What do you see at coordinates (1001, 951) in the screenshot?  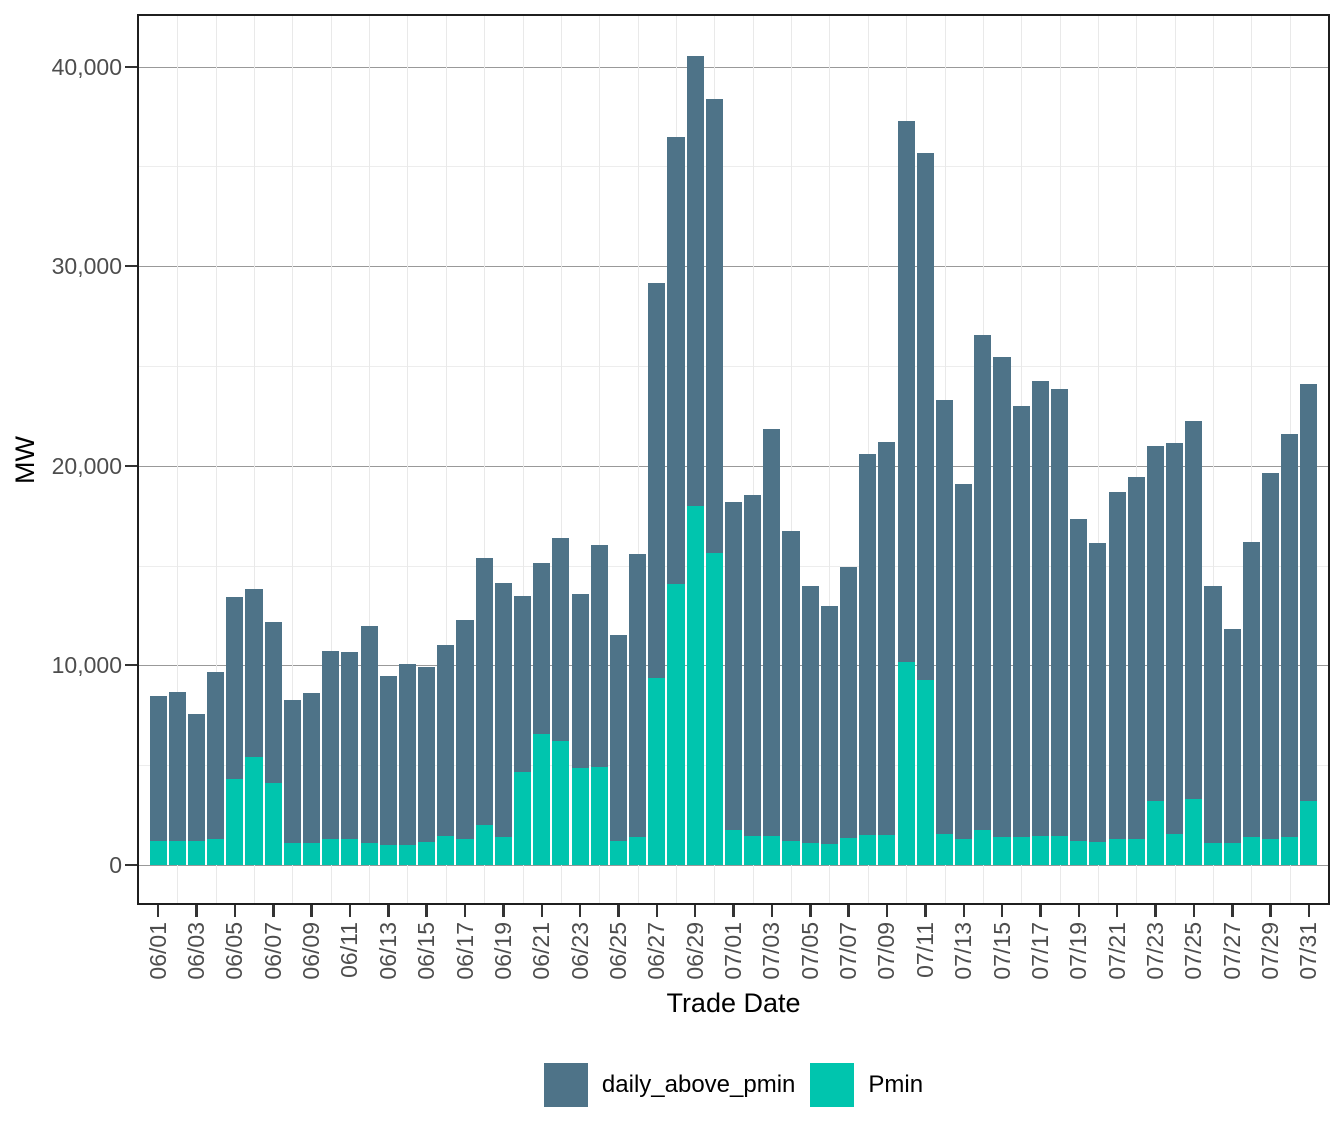 I see `x-tick-label-text: 07/15` at bounding box center [1001, 951].